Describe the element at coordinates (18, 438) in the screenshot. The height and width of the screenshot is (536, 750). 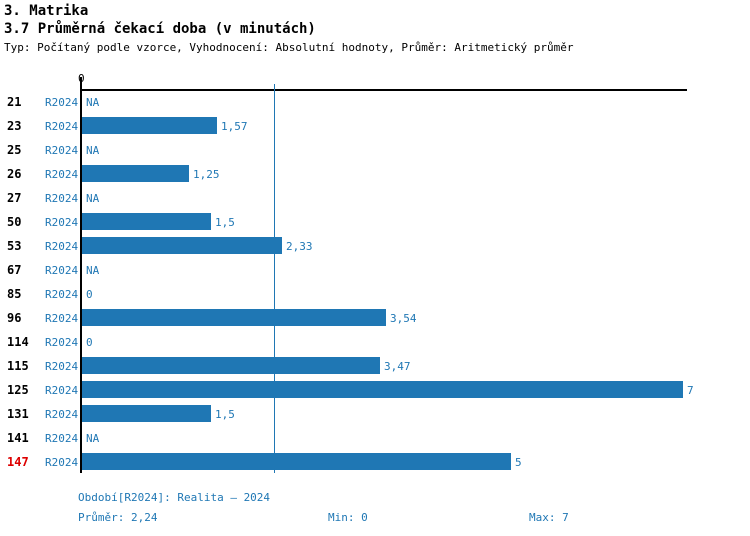
I see `row-category-label: 141` at that location.